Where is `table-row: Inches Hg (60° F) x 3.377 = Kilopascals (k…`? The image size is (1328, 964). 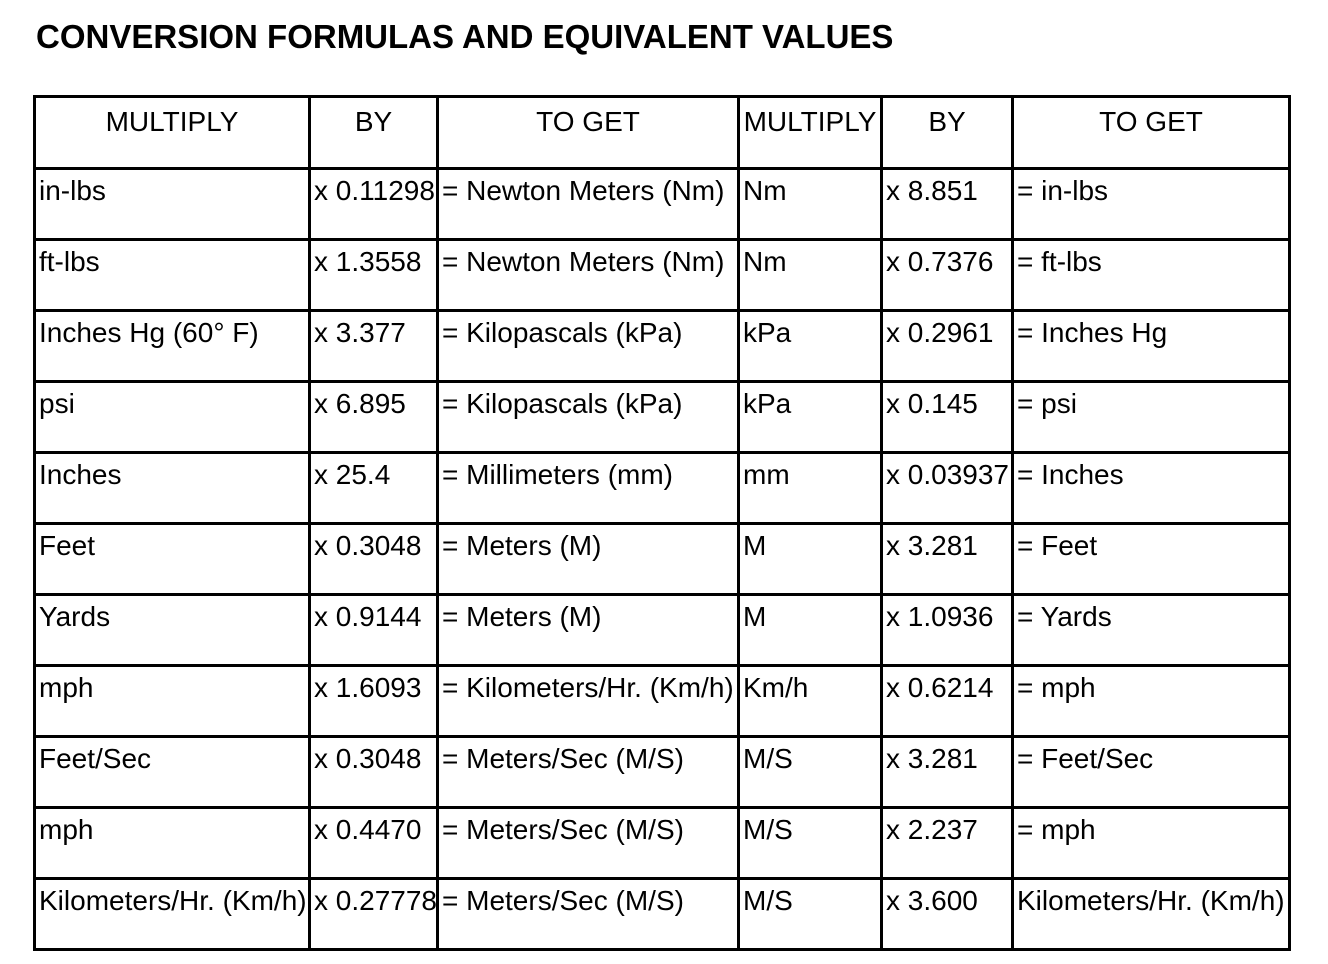
table-row: Inches Hg (60° F) x 3.377 = Kilopascals (k… is located at coordinates (662, 346).